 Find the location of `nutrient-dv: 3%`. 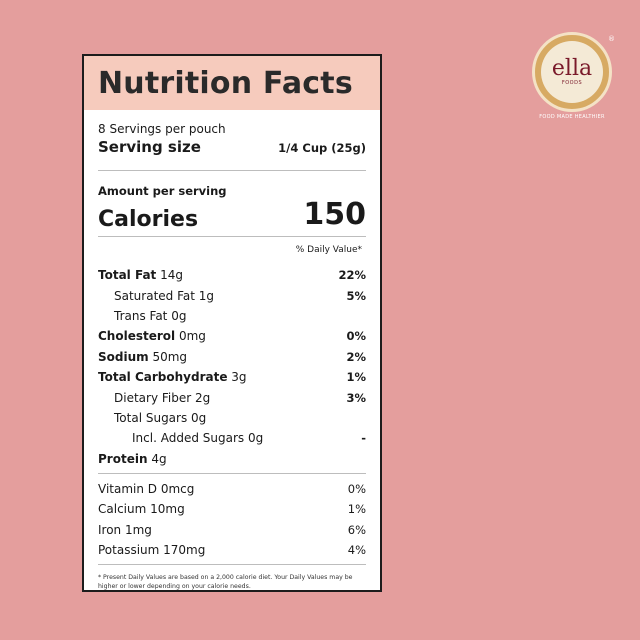

nutrient-dv: 3% is located at coordinates (356, 397).